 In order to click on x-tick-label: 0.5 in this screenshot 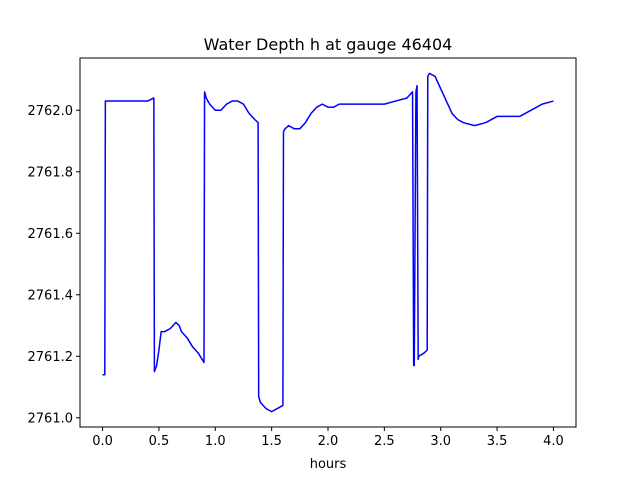, I will do `click(159, 441)`.